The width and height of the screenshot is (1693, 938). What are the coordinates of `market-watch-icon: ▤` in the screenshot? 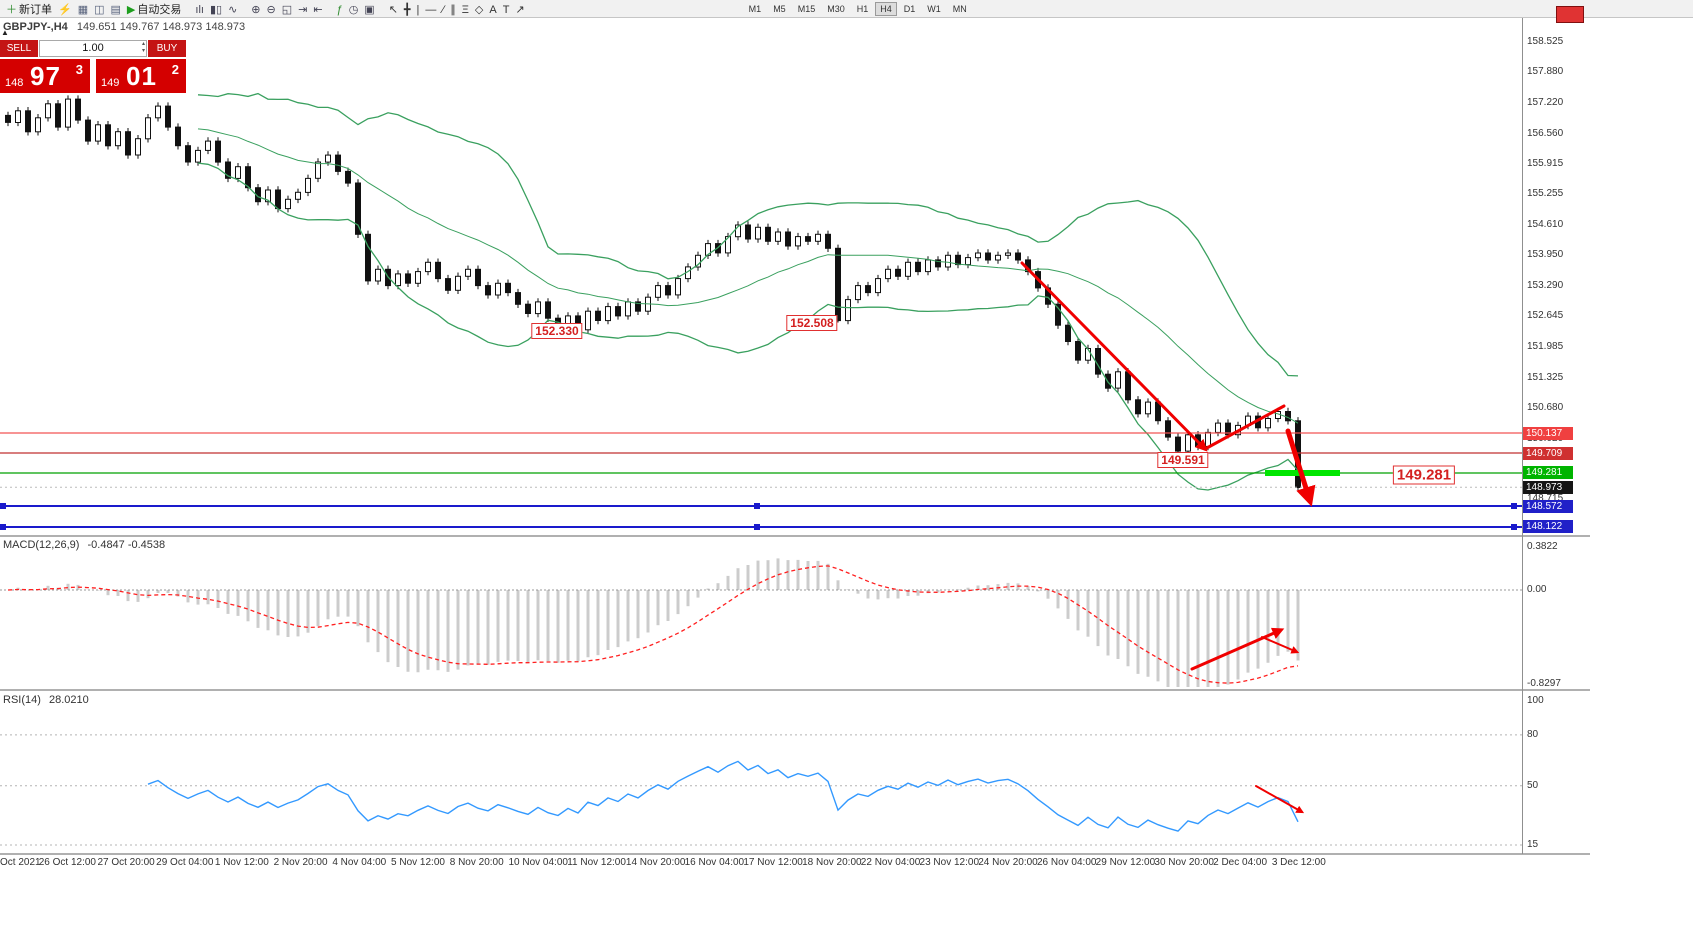 It's located at (115, 9).